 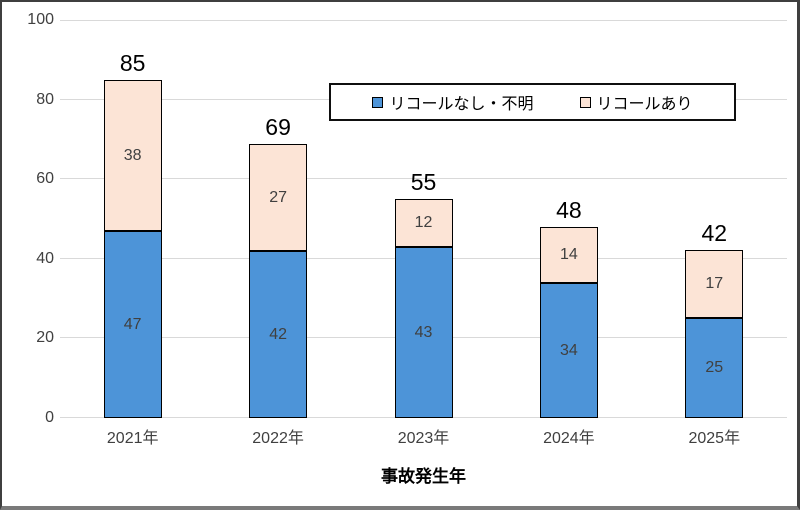 What do you see at coordinates (278, 438) in the screenshot?
I see `x-tick-label-2022年: 2022年` at bounding box center [278, 438].